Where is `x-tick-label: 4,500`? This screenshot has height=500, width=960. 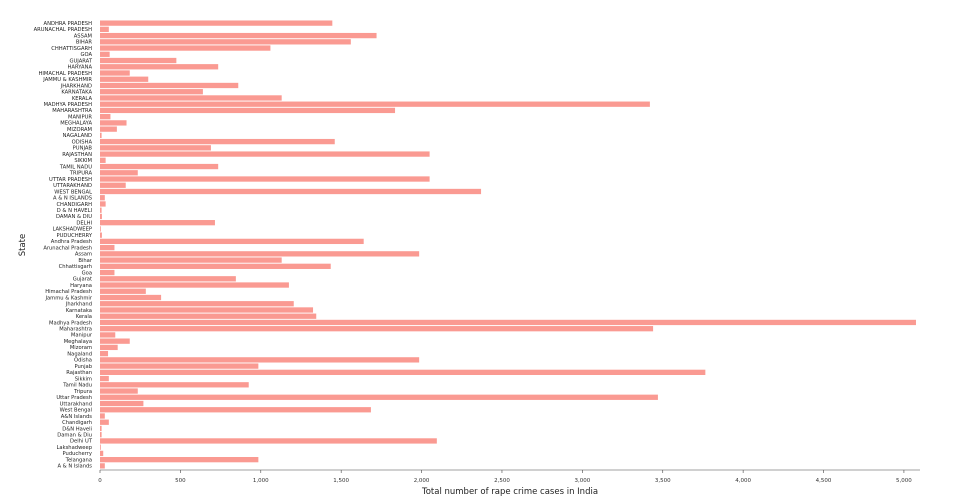 x-tick-label: 4,500 is located at coordinates (824, 481).